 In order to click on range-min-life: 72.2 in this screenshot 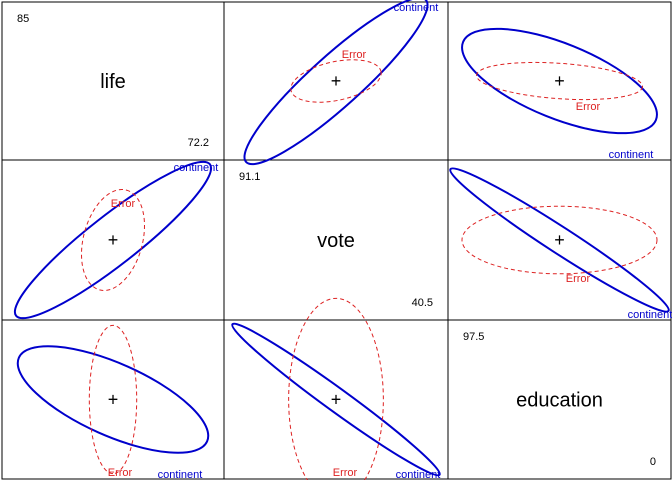, I will do `click(198, 143)`.